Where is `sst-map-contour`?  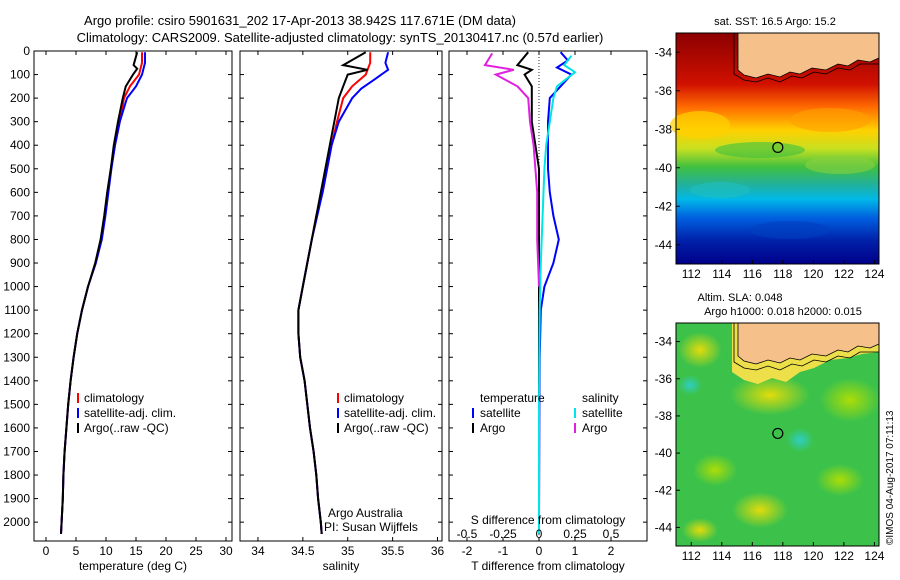 sst-map-contour is located at coordinates (806, 58).